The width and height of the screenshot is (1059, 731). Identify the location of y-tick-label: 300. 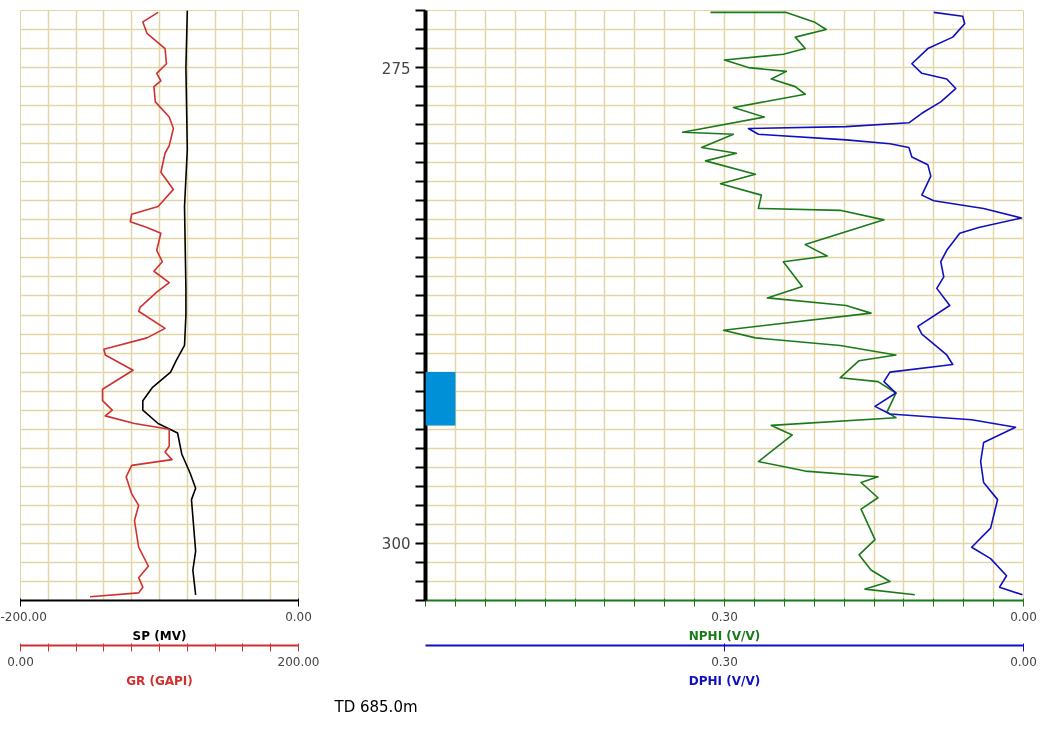
(396, 544).